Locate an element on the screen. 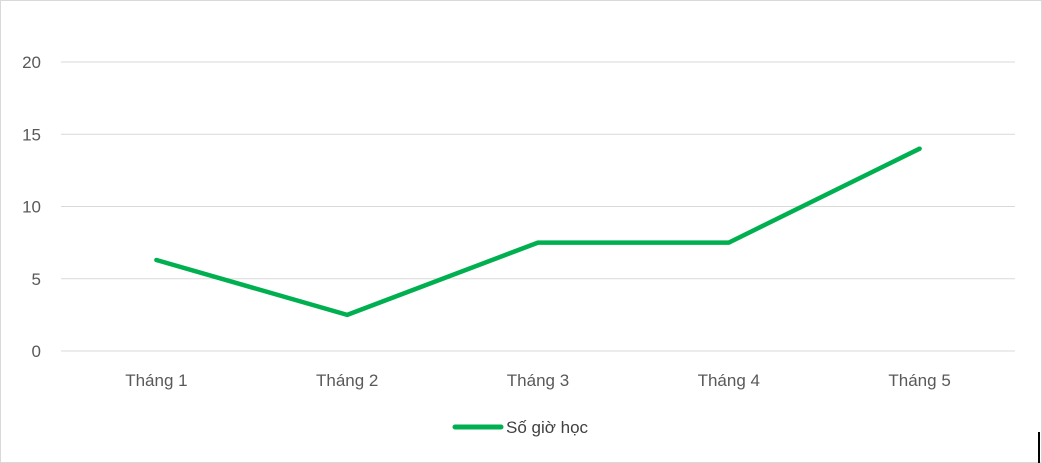  x-tick-label: Tháng 1 is located at coordinates (156, 380).